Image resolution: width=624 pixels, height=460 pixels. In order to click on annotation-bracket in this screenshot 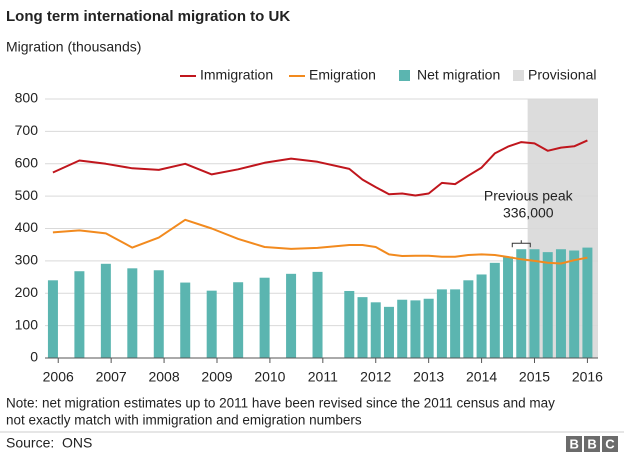, I will do `click(521, 244)`.